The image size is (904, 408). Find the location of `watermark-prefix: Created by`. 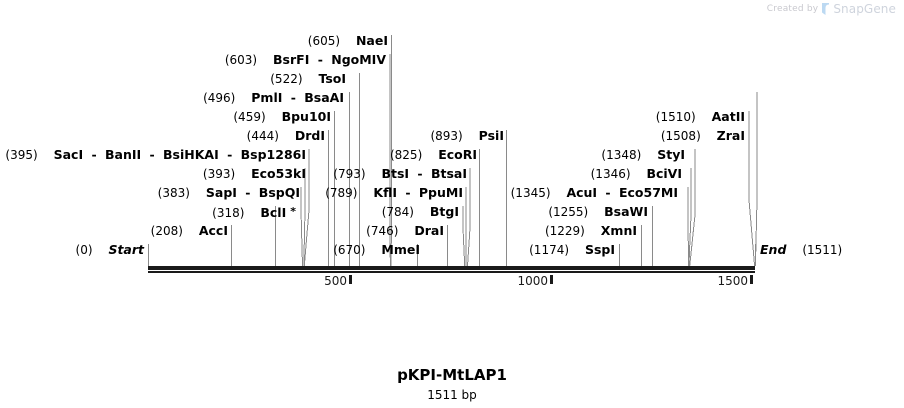

watermark-prefix: Created by is located at coordinates (792, 9).